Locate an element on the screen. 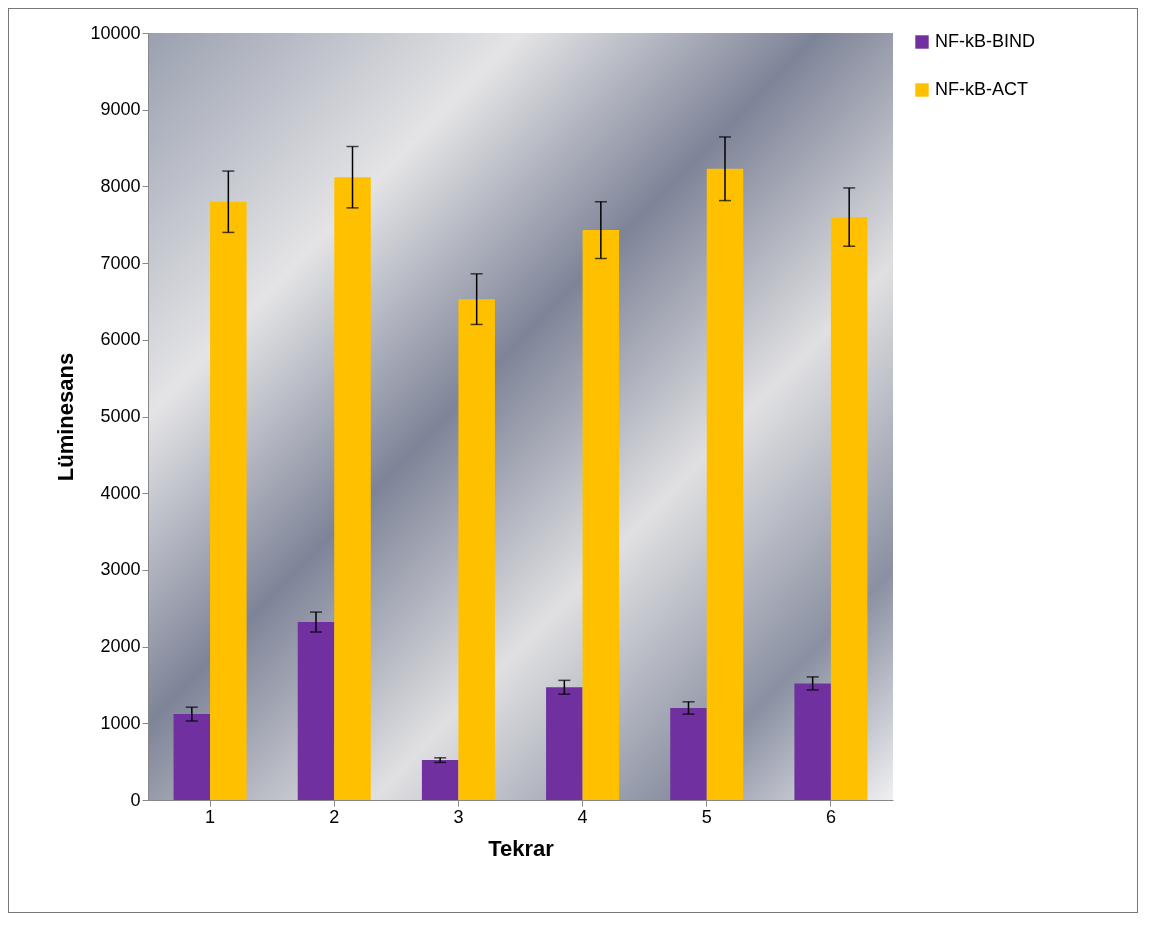 This screenshot has width=1152, height=926. y-tick-label: 7000 is located at coordinates (120, 262).